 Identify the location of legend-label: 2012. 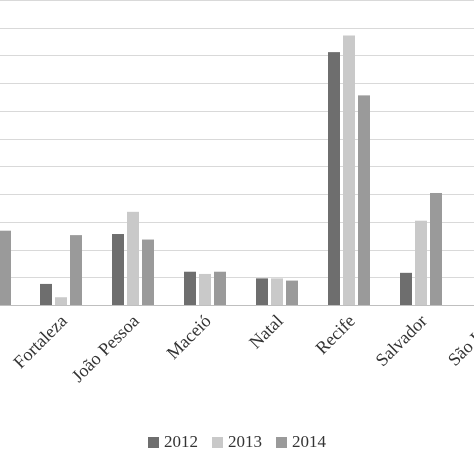
(181, 441).